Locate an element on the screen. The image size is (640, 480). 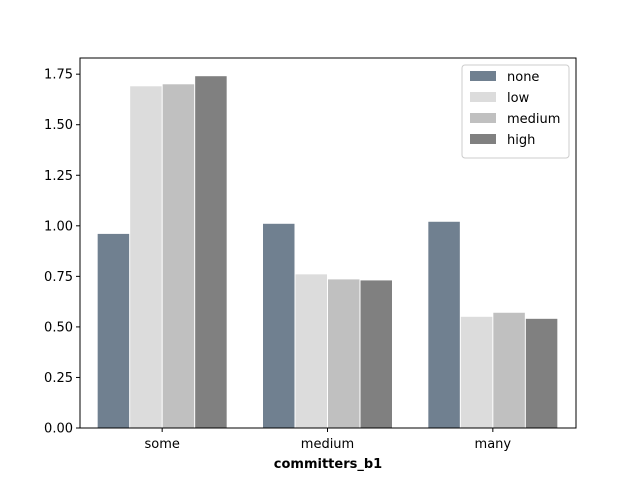
bar-high-medium is located at coordinates (376, 354).